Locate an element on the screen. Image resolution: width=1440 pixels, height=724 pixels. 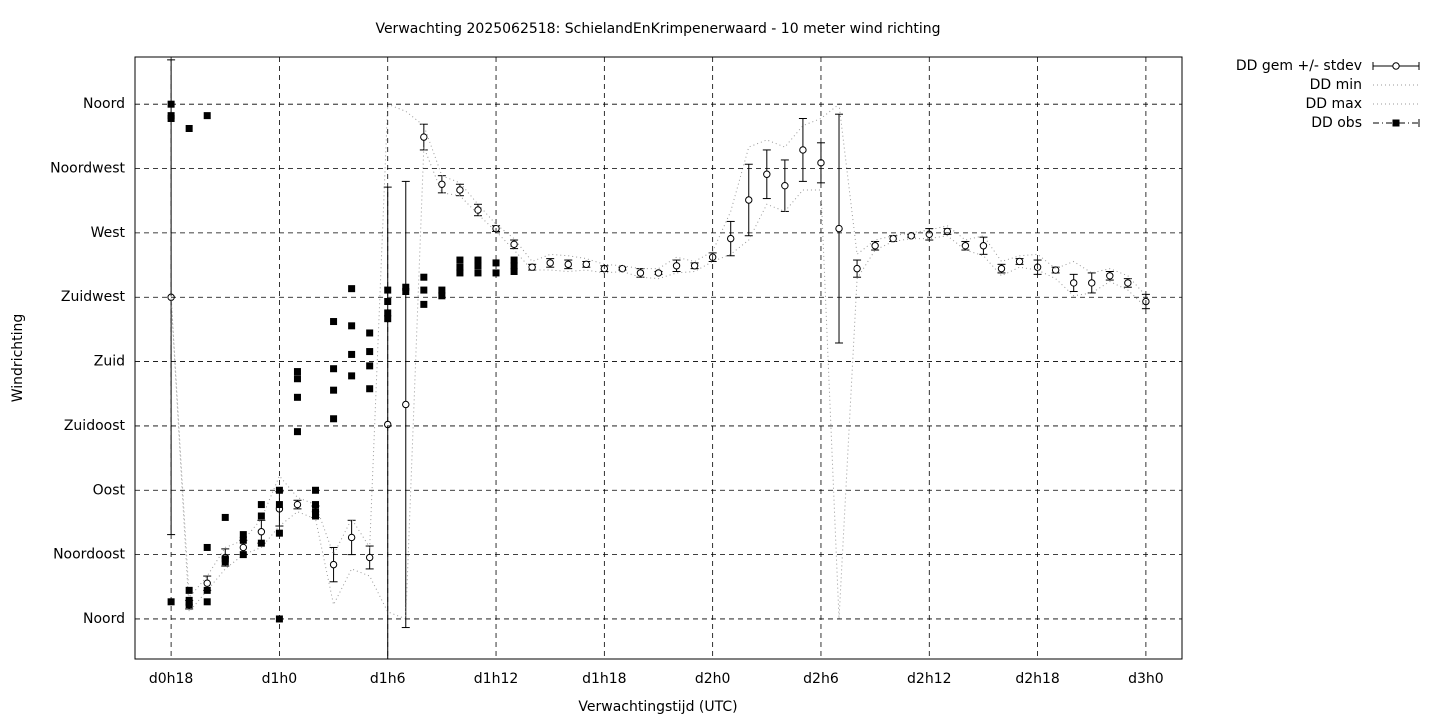
y-tick-label: West is located at coordinates (108, 233).